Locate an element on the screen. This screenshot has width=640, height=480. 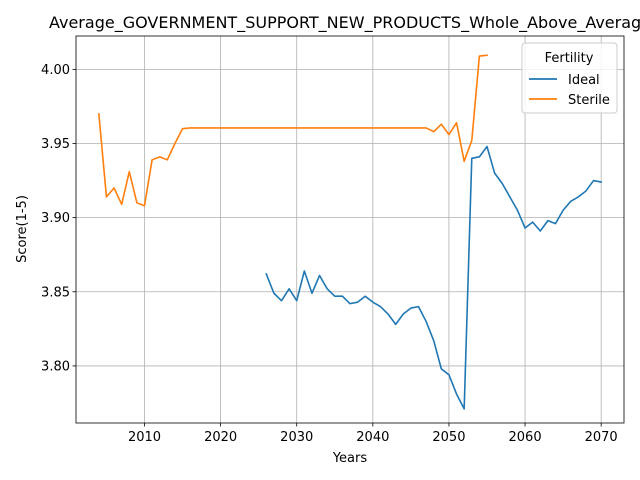
y-tick-label: 3.90 is located at coordinates (55, 218).